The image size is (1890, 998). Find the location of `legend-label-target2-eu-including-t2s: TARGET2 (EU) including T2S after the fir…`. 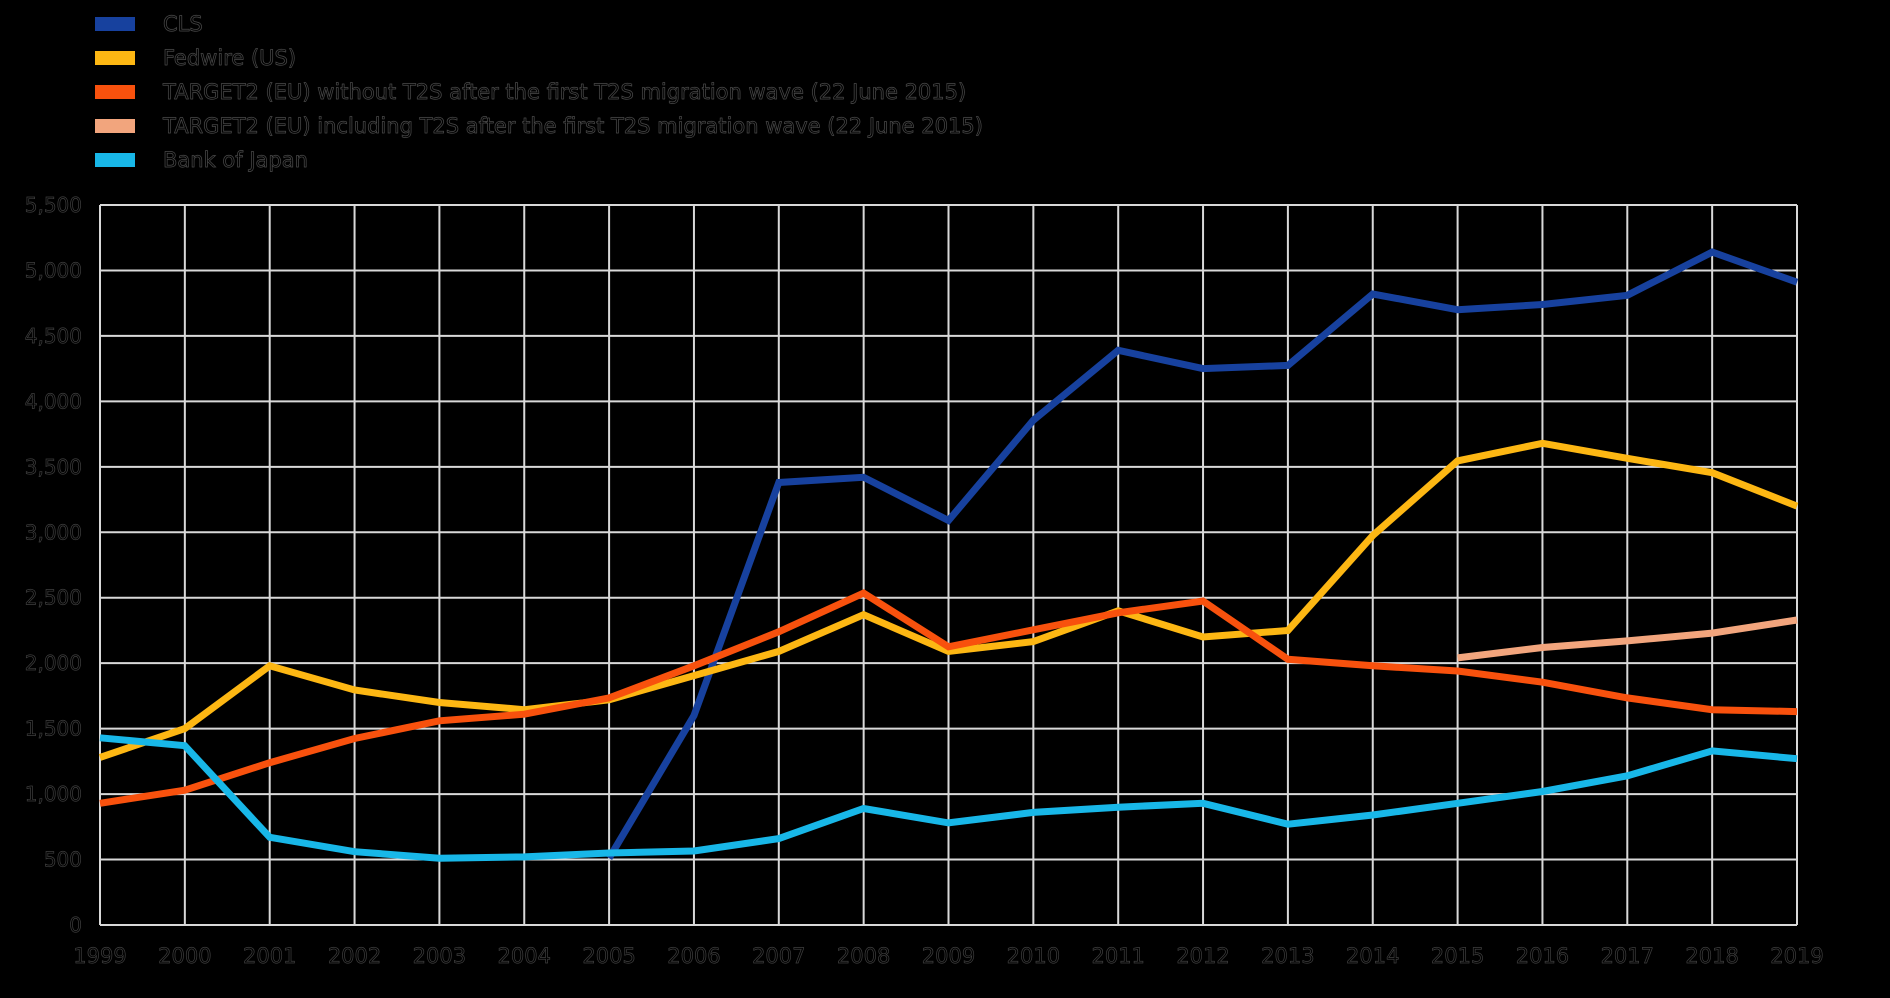

legend-label-target2-eu-including-t2s: TARGET2 (EU) including T2S after the fir… is located at coordinates (573, 126).